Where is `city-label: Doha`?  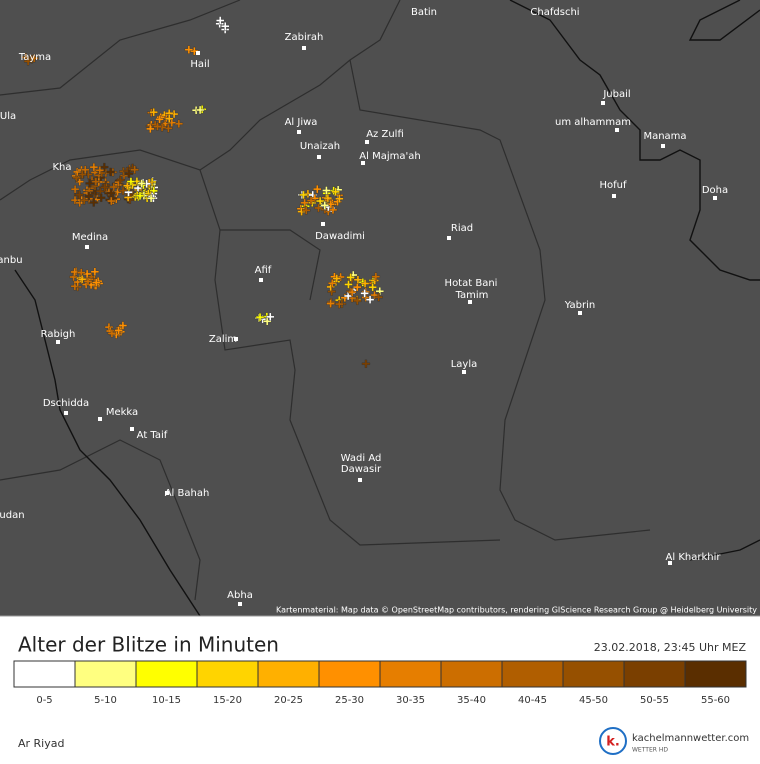 city-label: Doha is located at coordinates (715, 190).